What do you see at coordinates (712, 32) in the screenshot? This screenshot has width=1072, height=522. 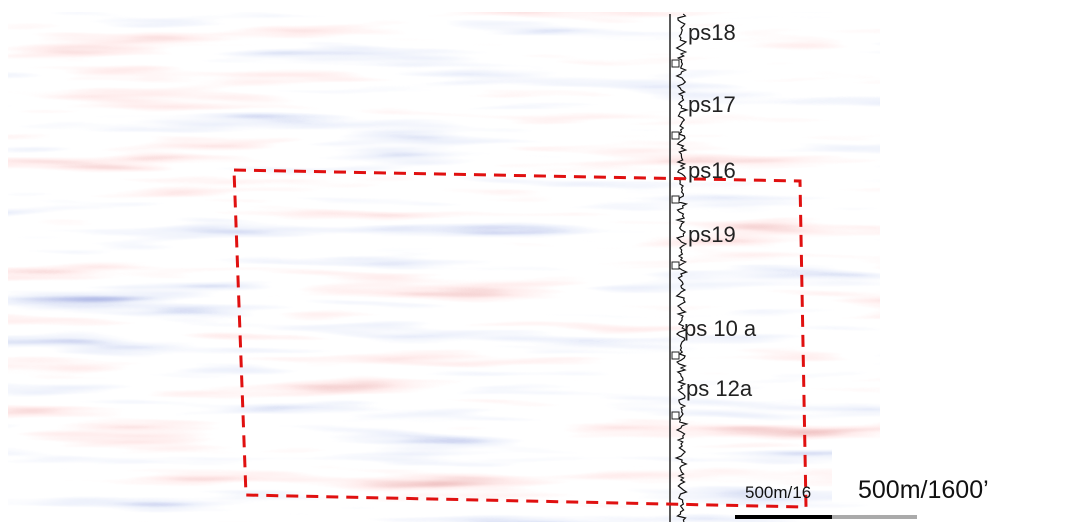 I see `well-top-label: ps18` at bounding box center [712, 32].